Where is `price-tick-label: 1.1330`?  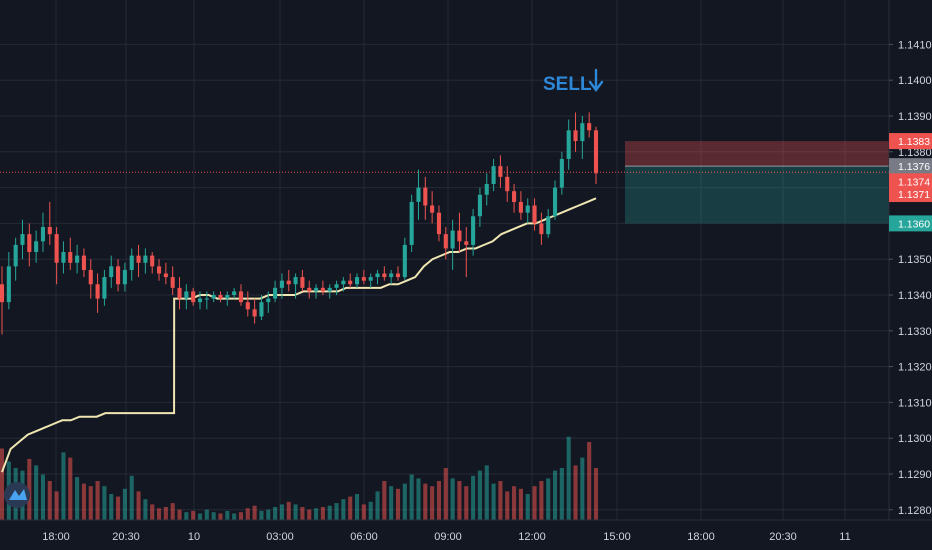
price-tick-label: 1.1330 is located at coordinates (915, 332).